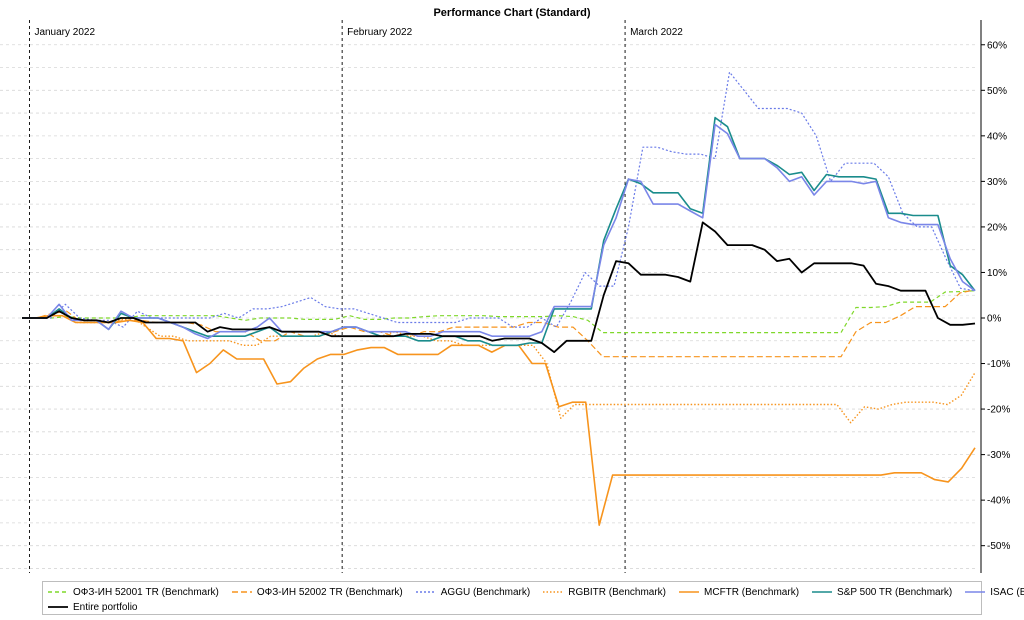  I want to click on legend-item: AGGU (Benchmark), so click(472, 592).